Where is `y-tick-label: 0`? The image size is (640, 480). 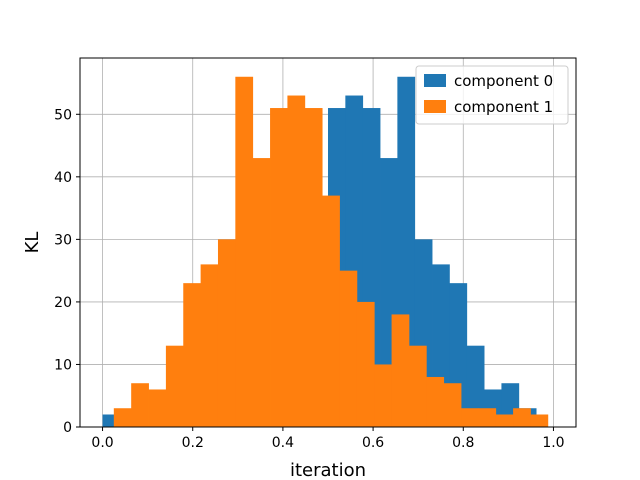
y-tick-label: 0 is located at coordinates (67, 428).